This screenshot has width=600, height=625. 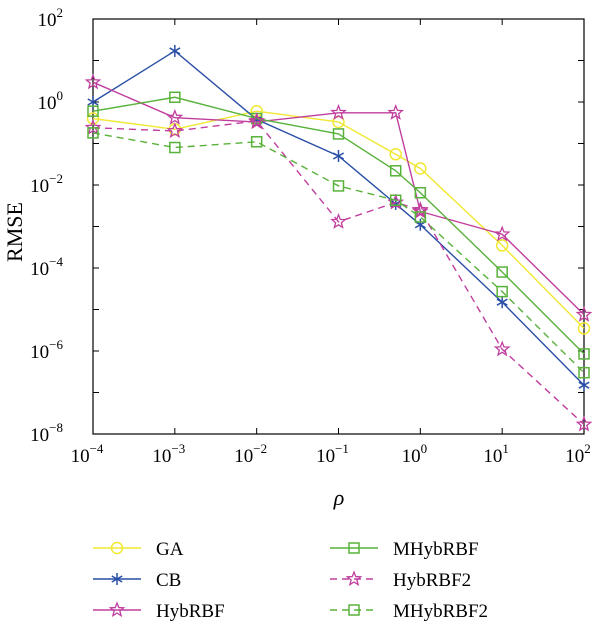 I want to click on x-tick-label: 10¹, so click(x=495, y=454).